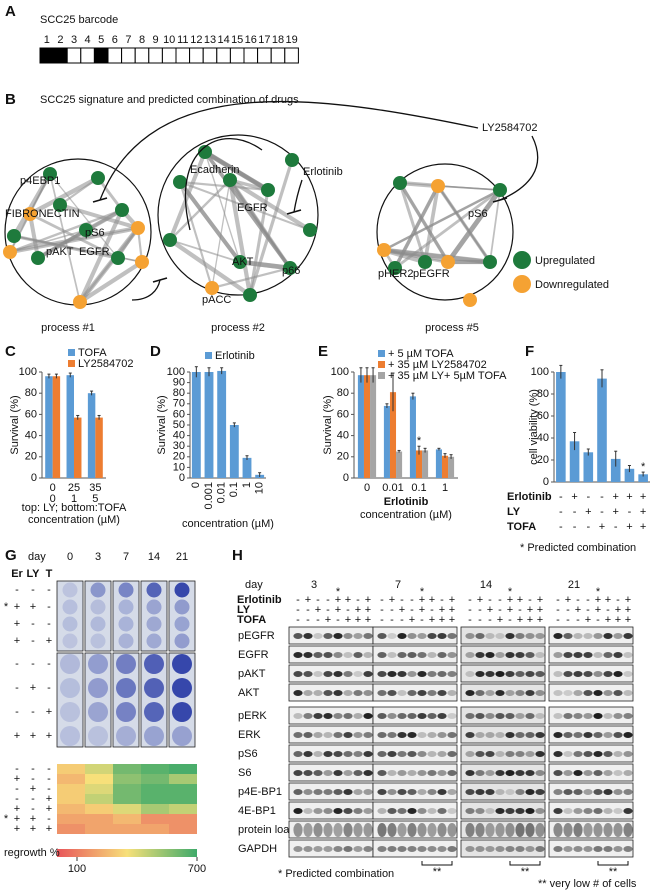 This screenshot has height=890, width=659. I want to click on protein-label: pAKT, so click(252, 674).